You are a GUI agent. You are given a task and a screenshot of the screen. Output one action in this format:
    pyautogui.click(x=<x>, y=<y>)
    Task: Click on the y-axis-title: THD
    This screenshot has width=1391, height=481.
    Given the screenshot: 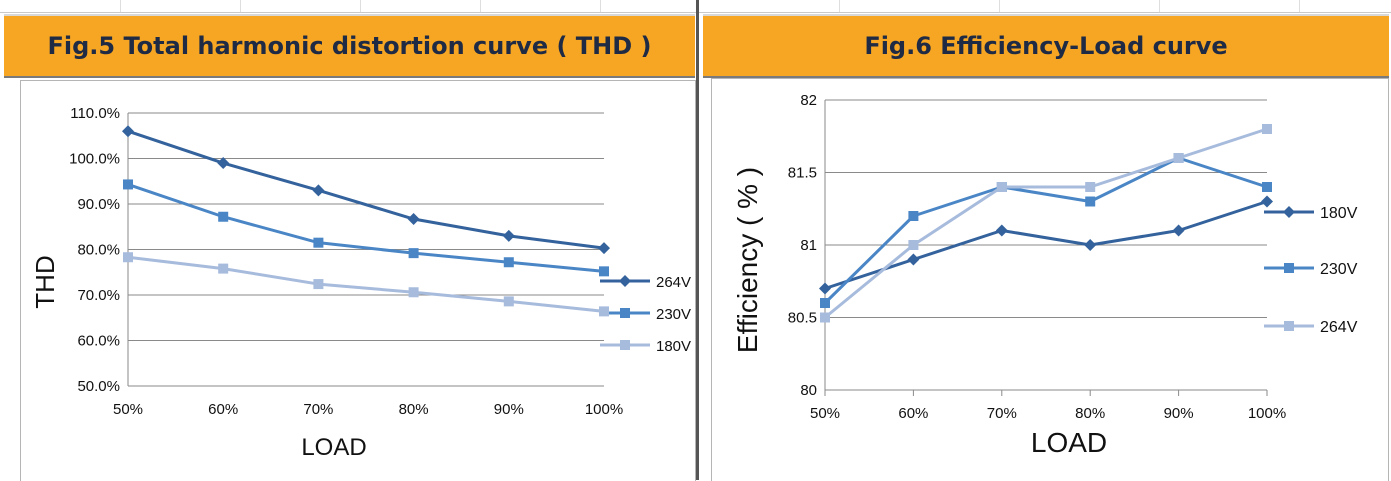 What is the action you would take?
    pyautogui.click(x=45, y=281)
    